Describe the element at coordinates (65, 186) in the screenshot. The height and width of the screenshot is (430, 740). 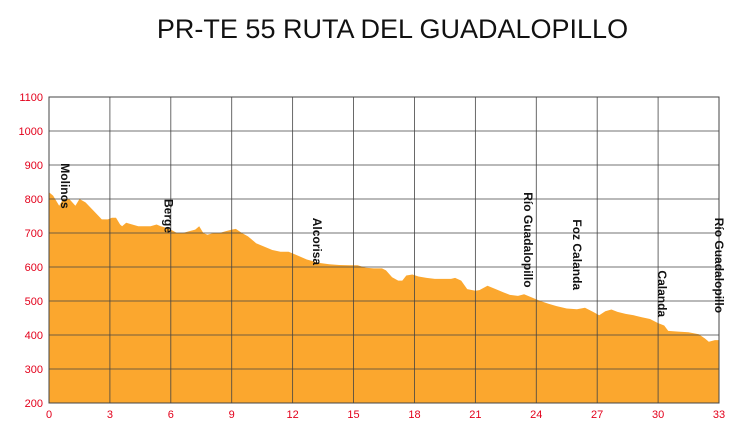
I see `place-label: Molinos` at that location.